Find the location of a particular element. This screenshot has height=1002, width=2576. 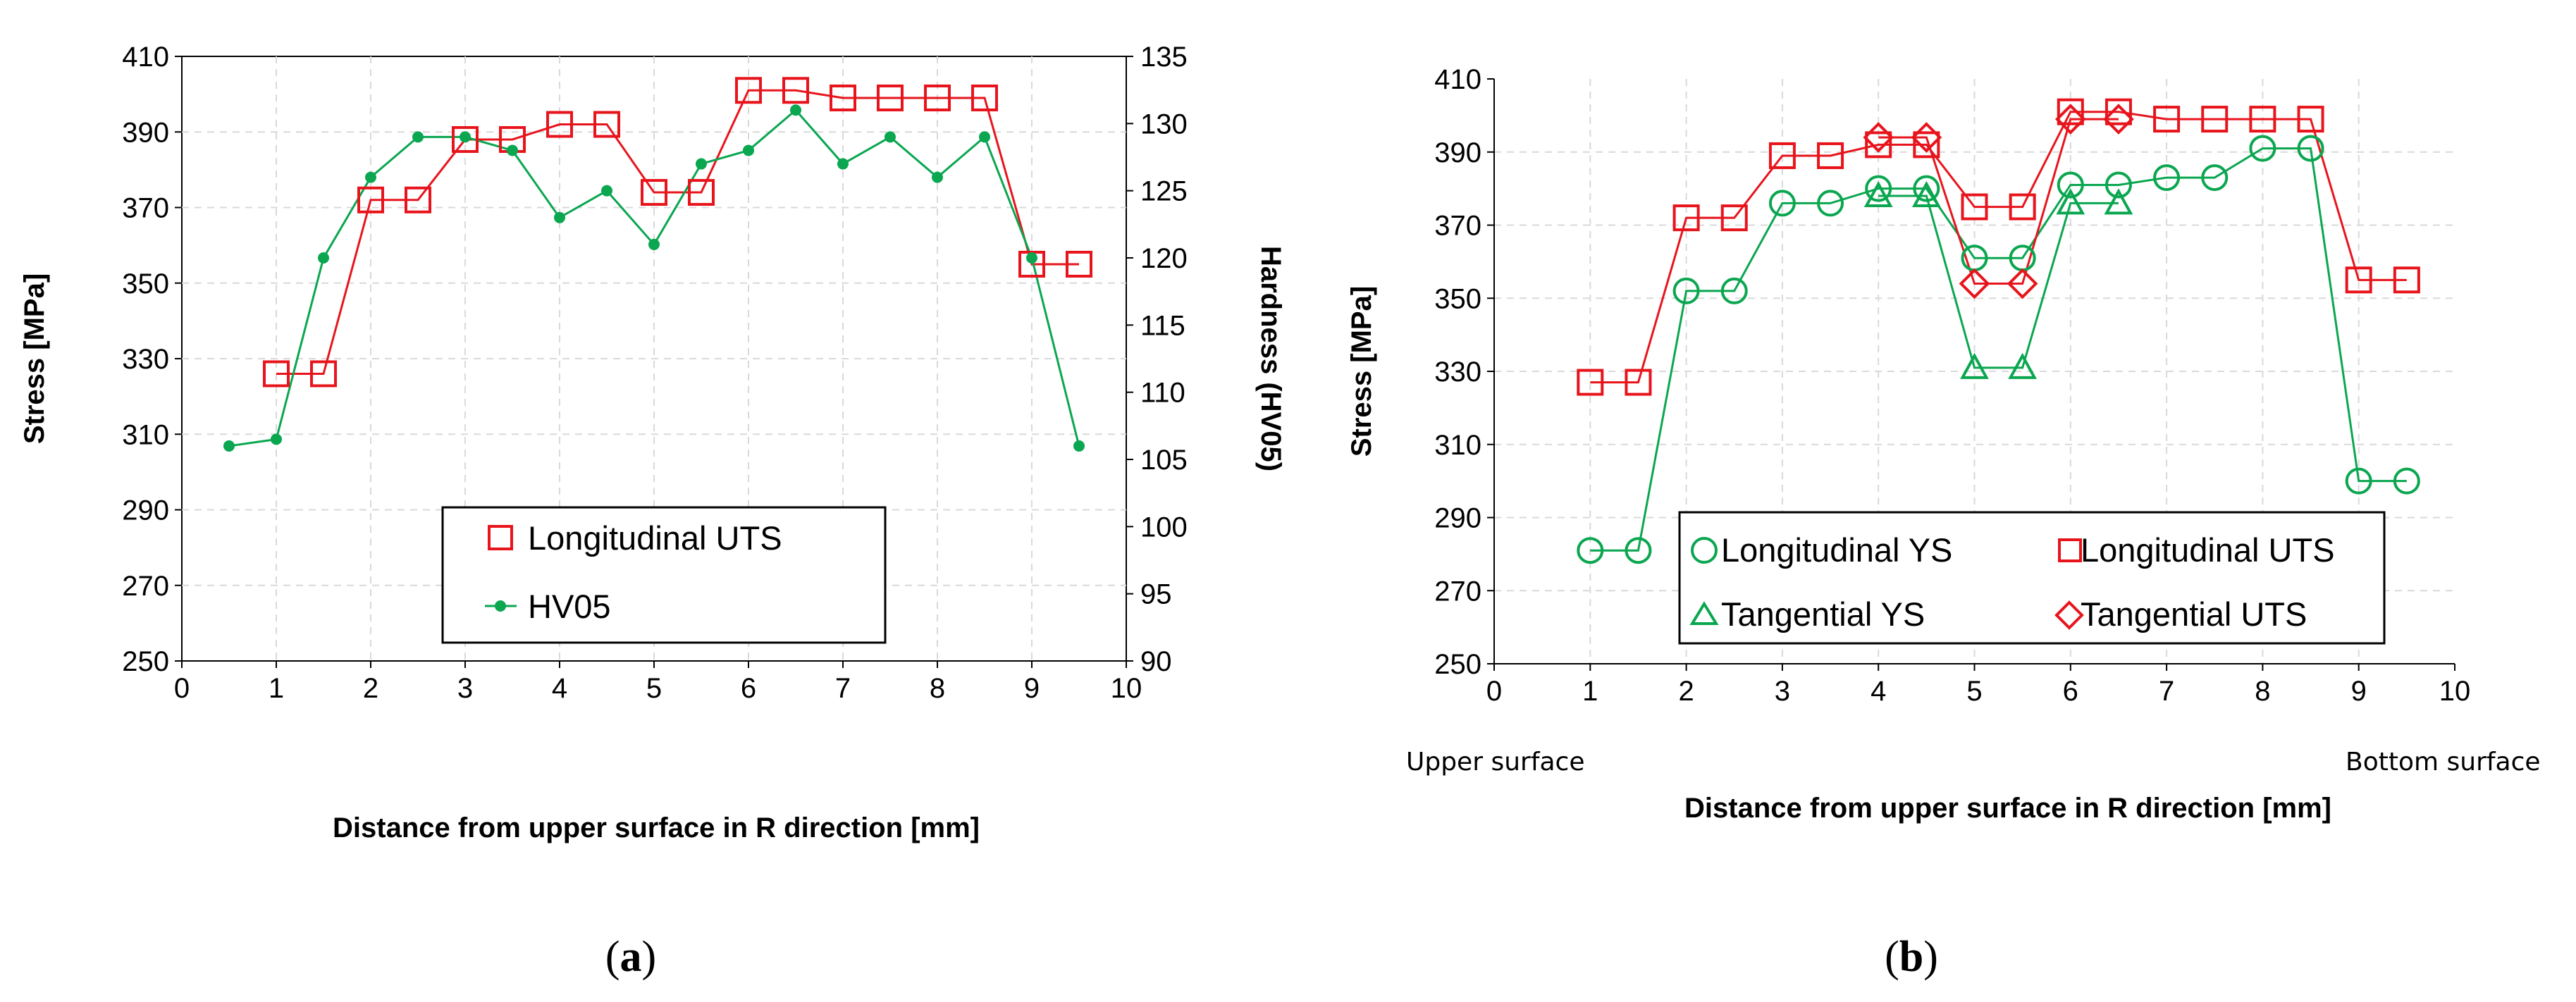

series-line-longitudinal-ys is located at coordinates (1998, 349).